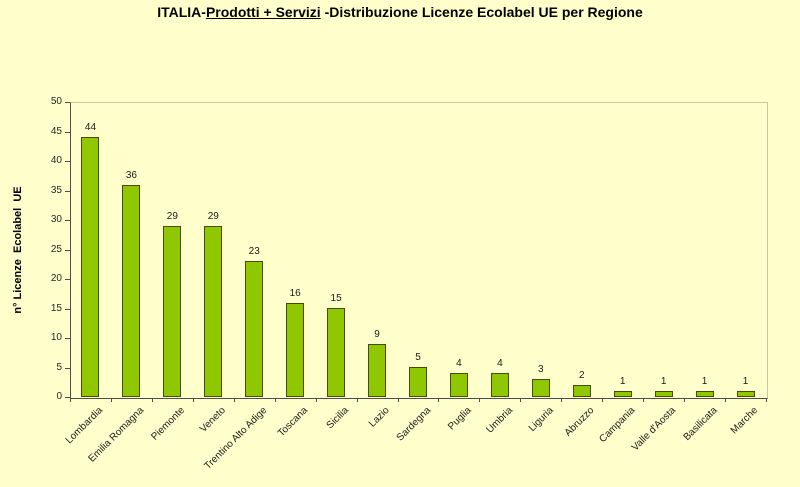 The width and height of the screenshot is (800, 487). Describe the element at coordinates (499, 420) in the screenshot. I see `x-category-label: Umbria` at that location.